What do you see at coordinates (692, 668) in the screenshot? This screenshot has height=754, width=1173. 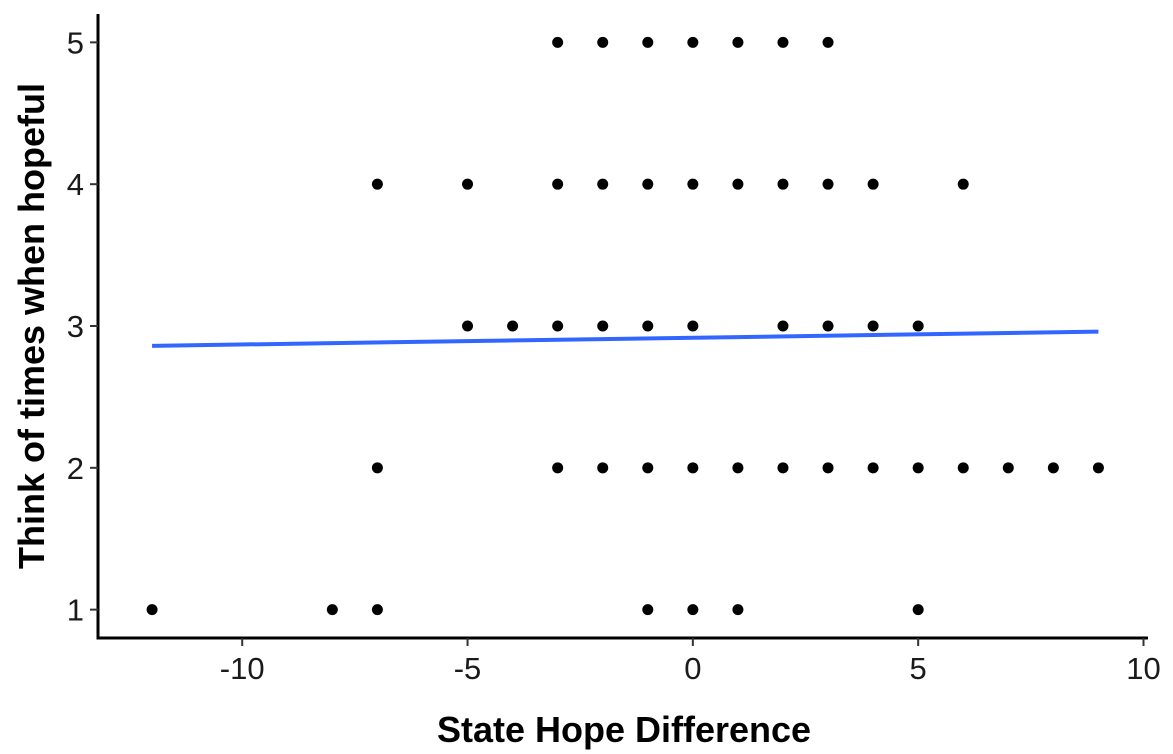 I see `x-tick-label: 0` at bounding box center [692, 668].